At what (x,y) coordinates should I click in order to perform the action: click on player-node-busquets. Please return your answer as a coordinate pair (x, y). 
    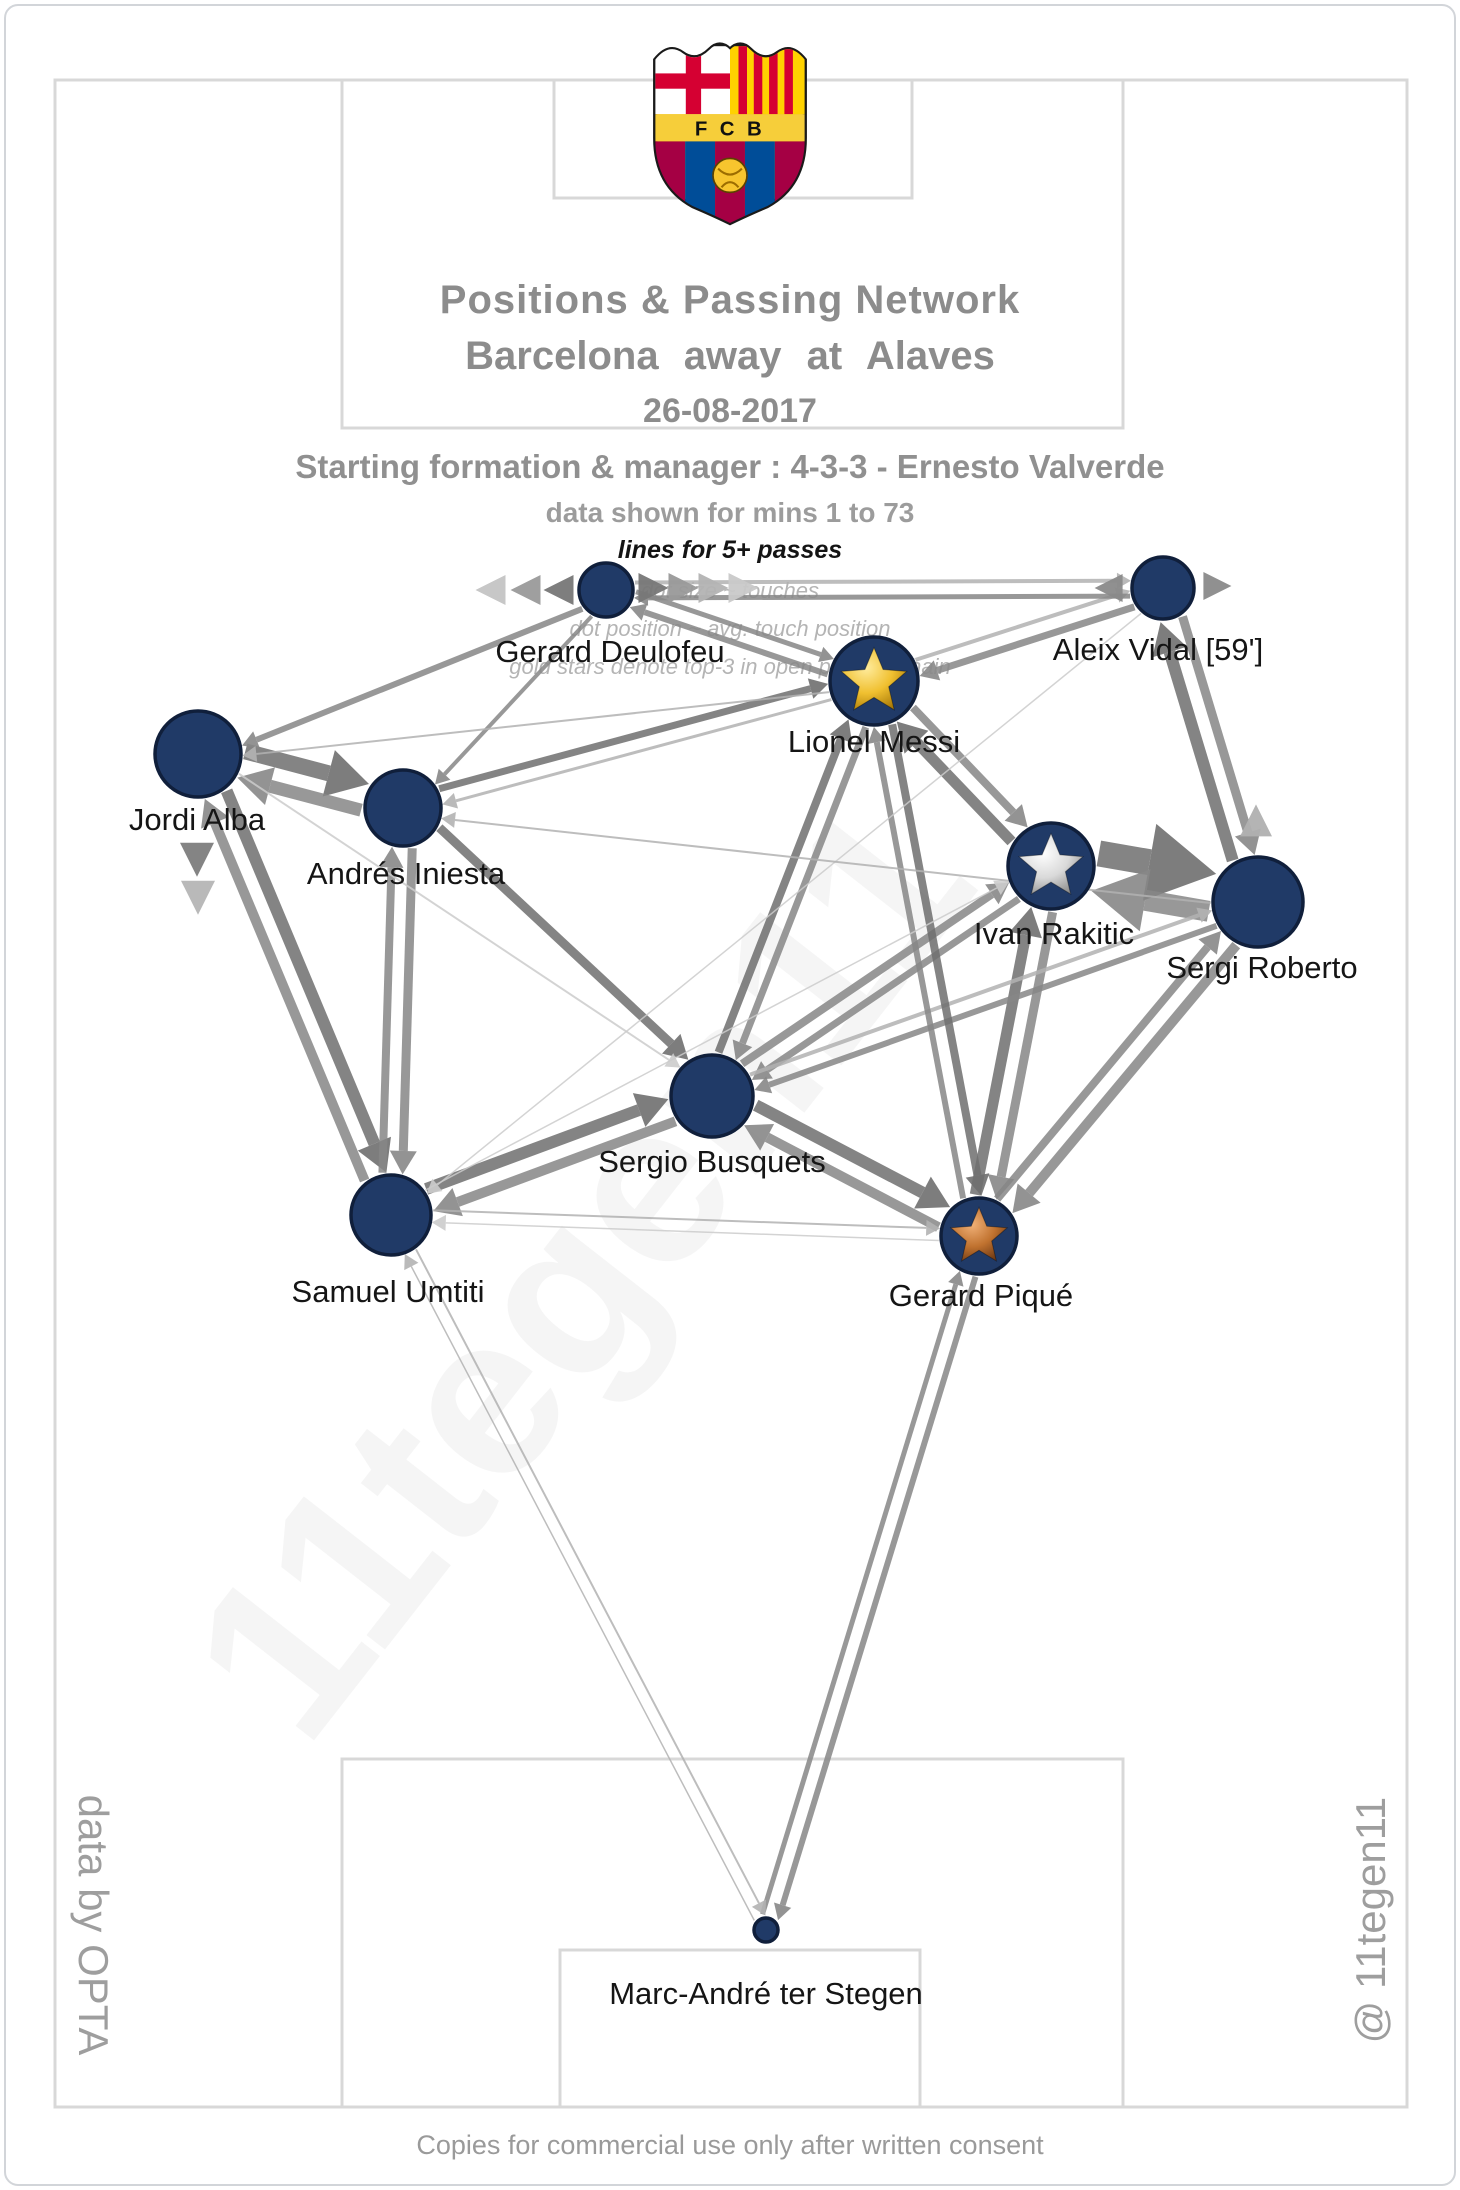
    Looking at the image, I should click on (712, 1096).